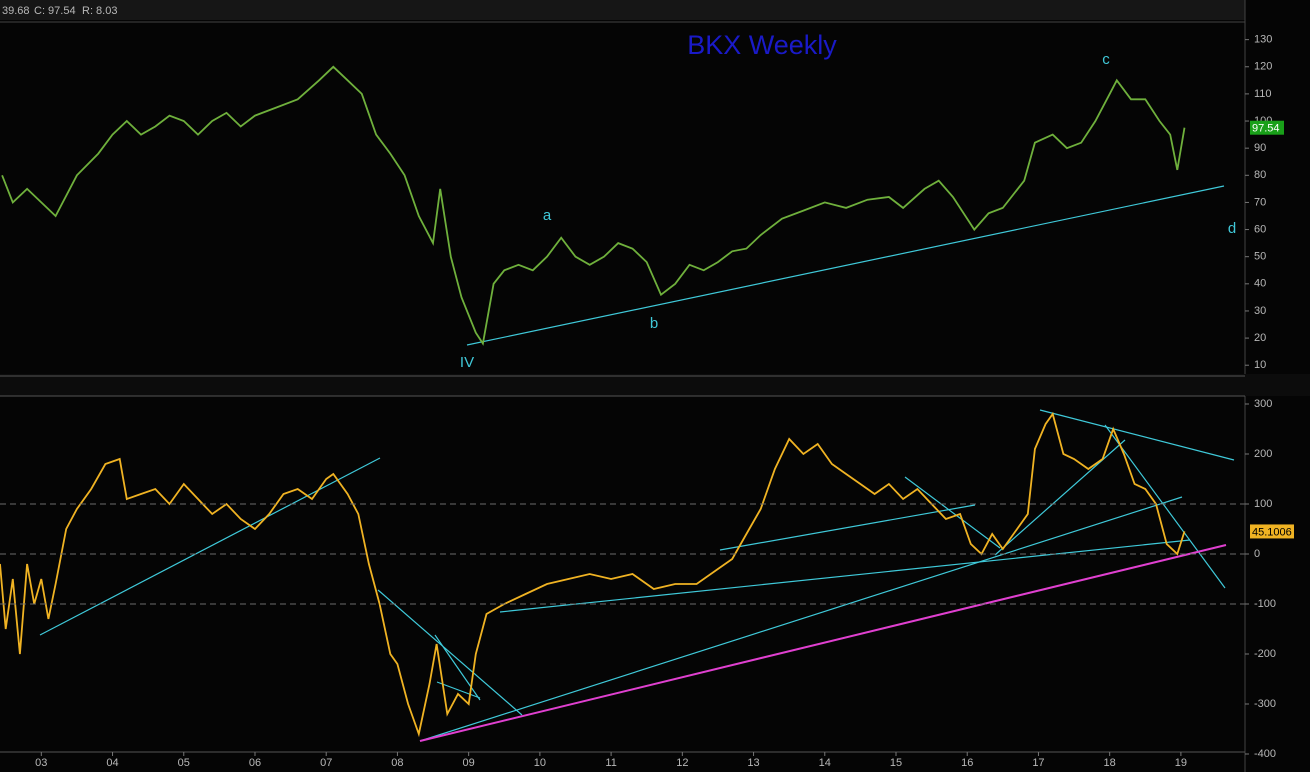  What do you see at coordinates (1265, 704) in the screenshot?
I see `y-tick-label: -300` at bounding box center [1265, 704].